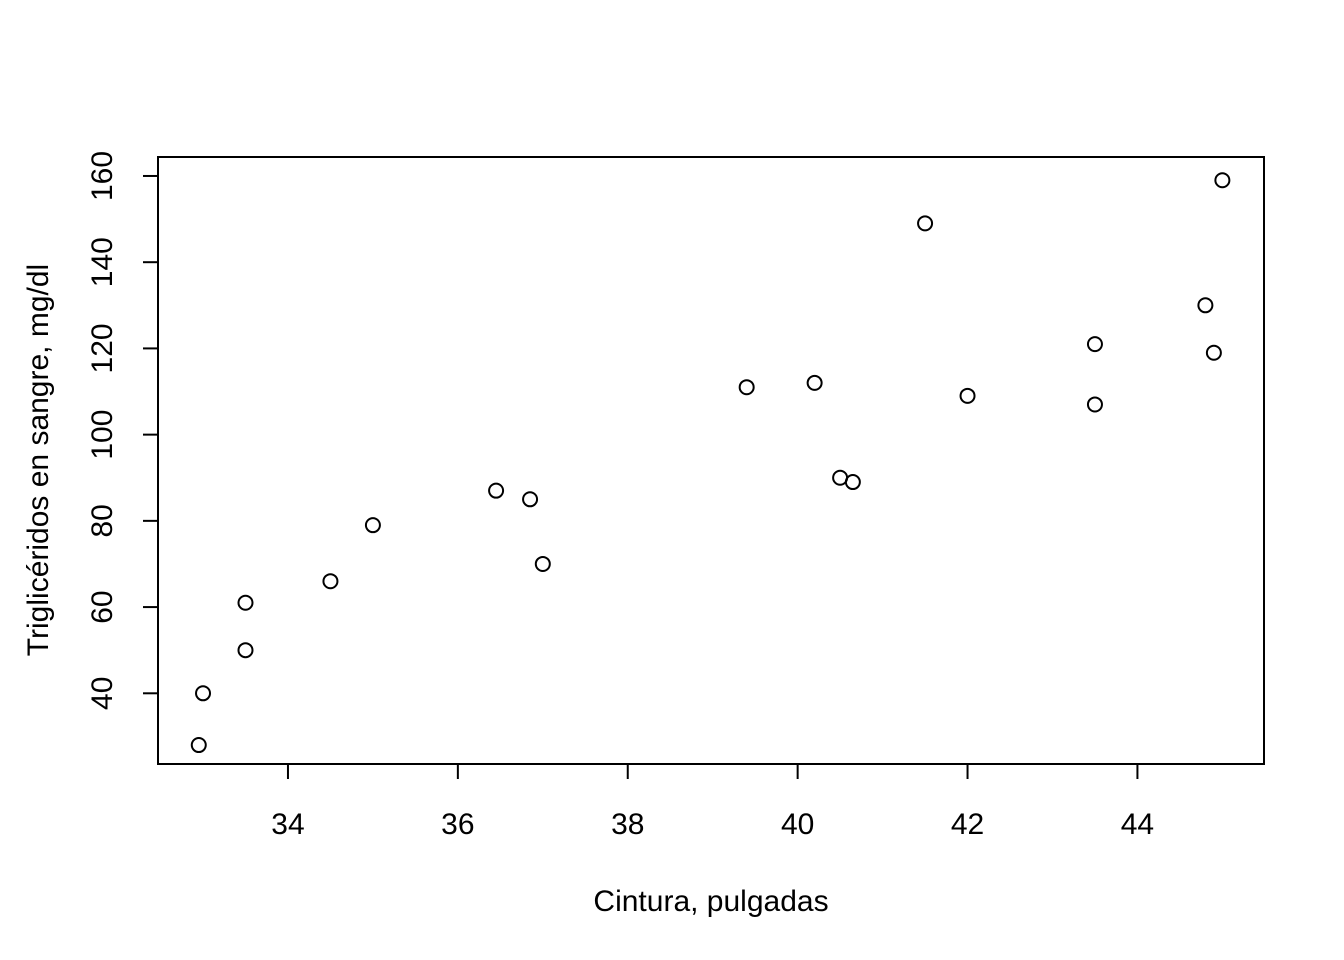 The height and width of the screenshot is (960, 1344). Describe the element at coordinates (627, 824) in the screenshot. I see `x-tick-label: 38` at that location.